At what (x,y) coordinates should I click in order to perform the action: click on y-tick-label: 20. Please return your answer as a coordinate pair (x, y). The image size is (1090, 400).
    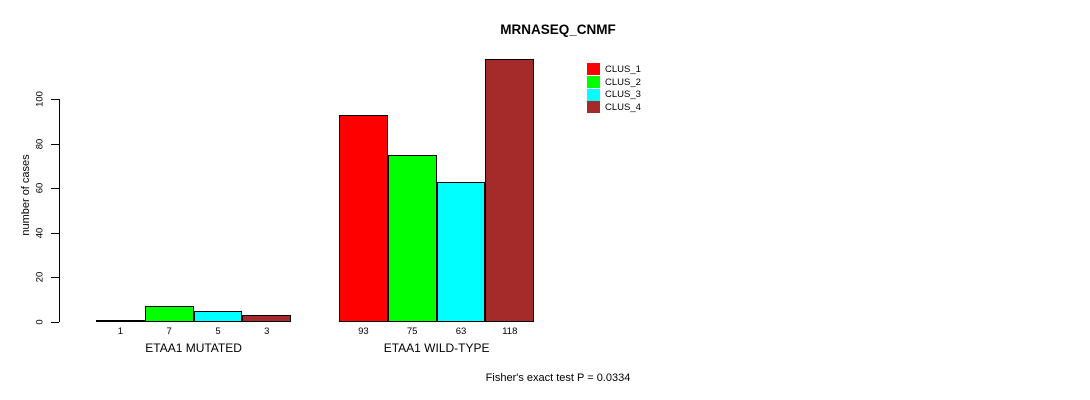
    Looking at the image, I should click on (40, 277).